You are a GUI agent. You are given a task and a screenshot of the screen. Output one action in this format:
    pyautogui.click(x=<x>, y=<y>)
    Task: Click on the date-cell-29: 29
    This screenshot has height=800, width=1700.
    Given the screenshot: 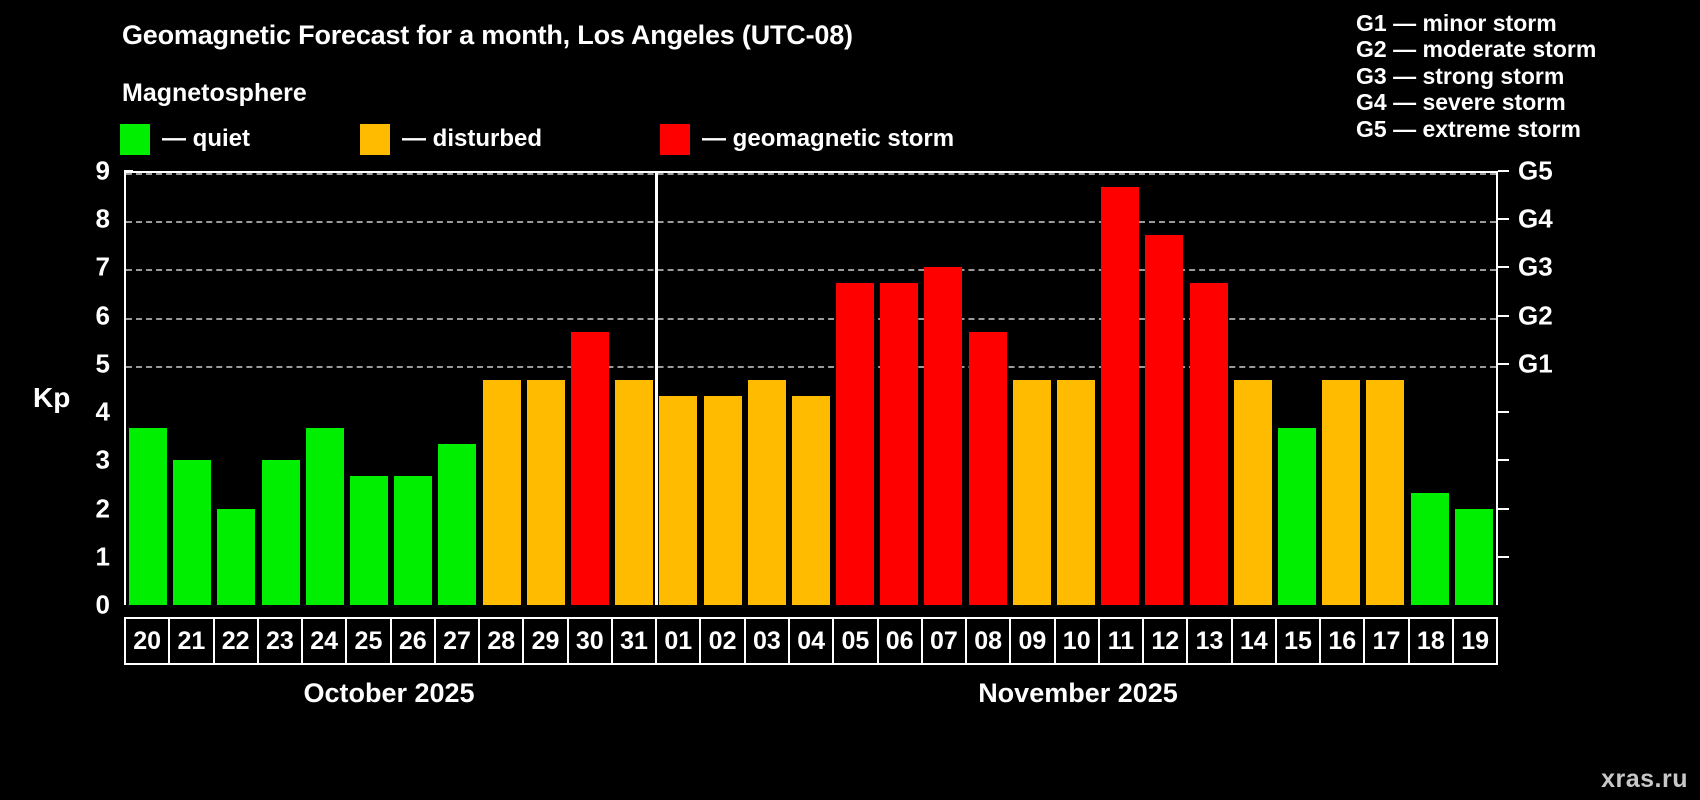 What is the action you would take?
    pyautogui.click(x=546, y=641)
    